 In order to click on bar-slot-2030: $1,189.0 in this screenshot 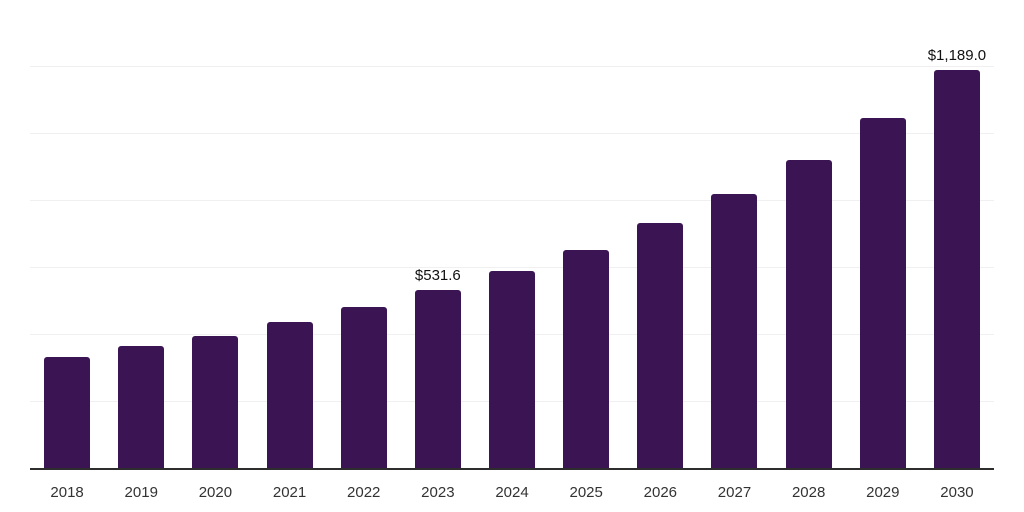, I will do `click(957, 234)`.